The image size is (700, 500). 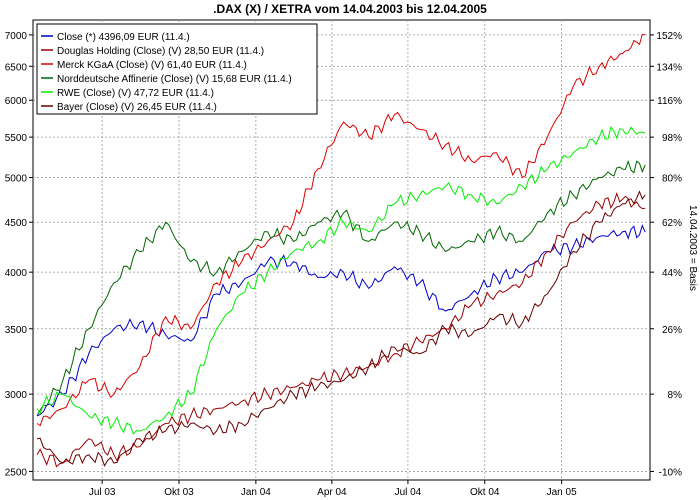 What do you see at coordinates (672, 330) in the screenshot?
I see `y-right-tick-label: 26%` at bounding box center [672, 330].